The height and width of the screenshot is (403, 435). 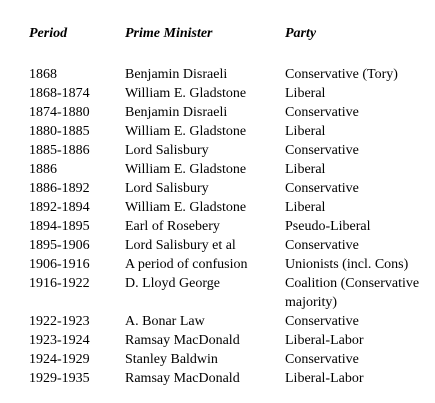 What do you see at coordinates (59, 264) in the screenshot?
I see `period-cell: 1906-1916` at bounding box center [59, 264].